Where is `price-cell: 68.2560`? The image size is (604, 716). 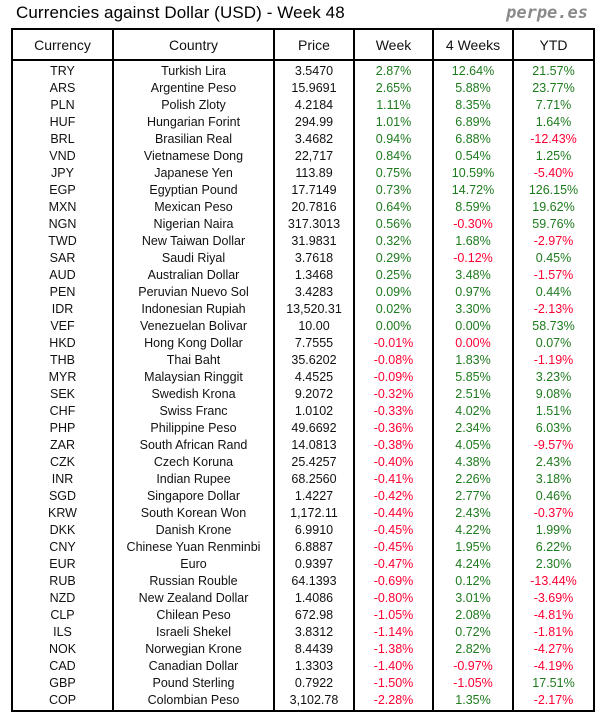
price-cell: 68.2560 is located at coordinates (314, 479).